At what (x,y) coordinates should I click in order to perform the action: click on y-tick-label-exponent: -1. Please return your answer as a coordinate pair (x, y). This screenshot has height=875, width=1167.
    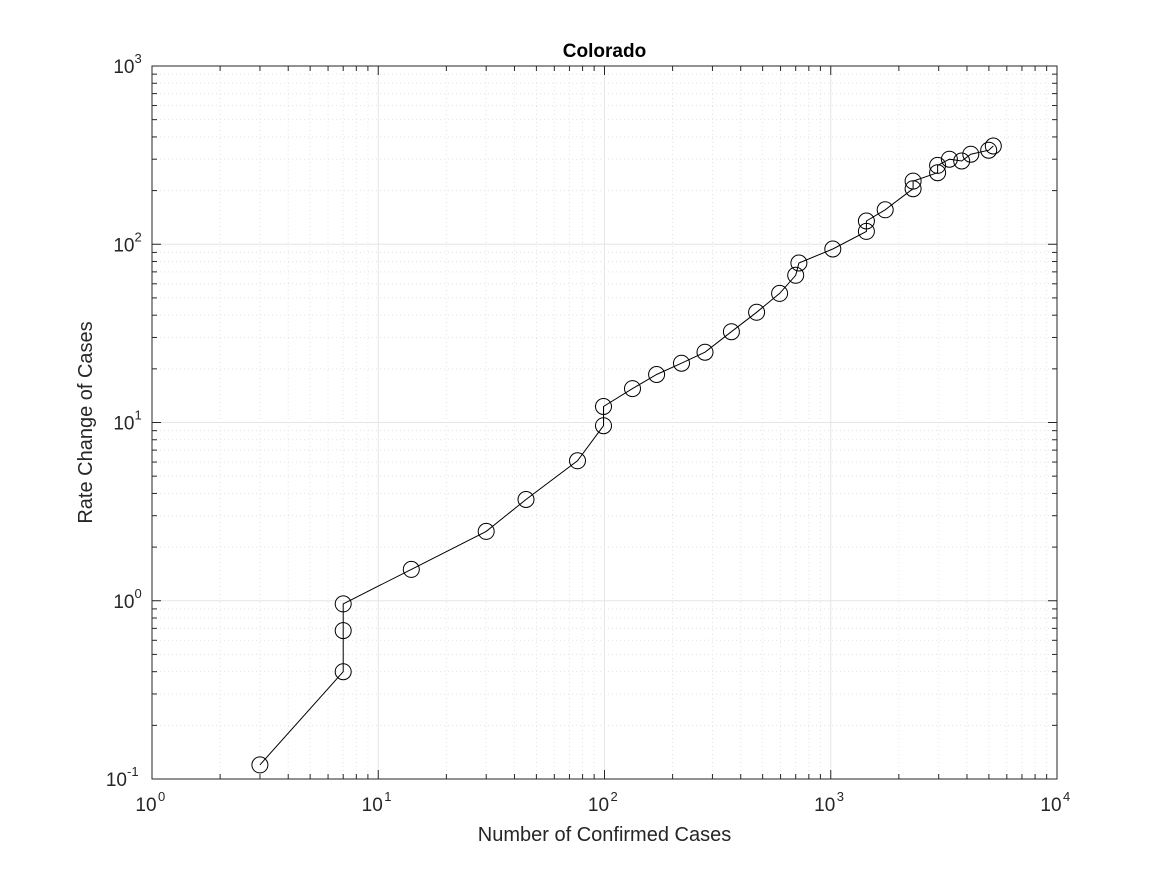
    Looking at the image, I should click on (133, 771).